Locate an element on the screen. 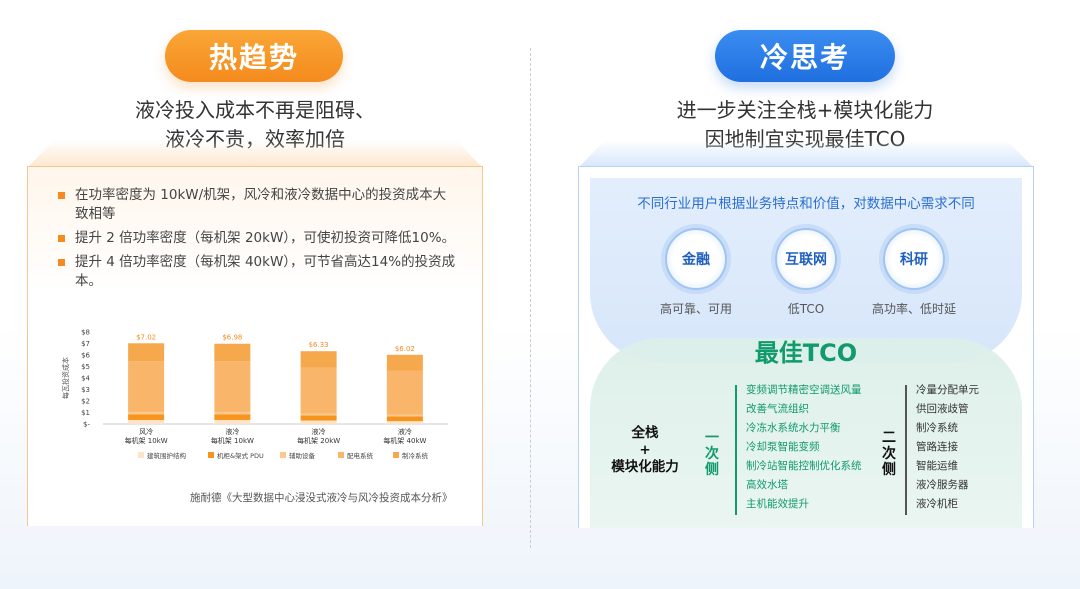 The width and height of the screenshot is (1080, 589). tco-zone is located at coordinates (806, 433).